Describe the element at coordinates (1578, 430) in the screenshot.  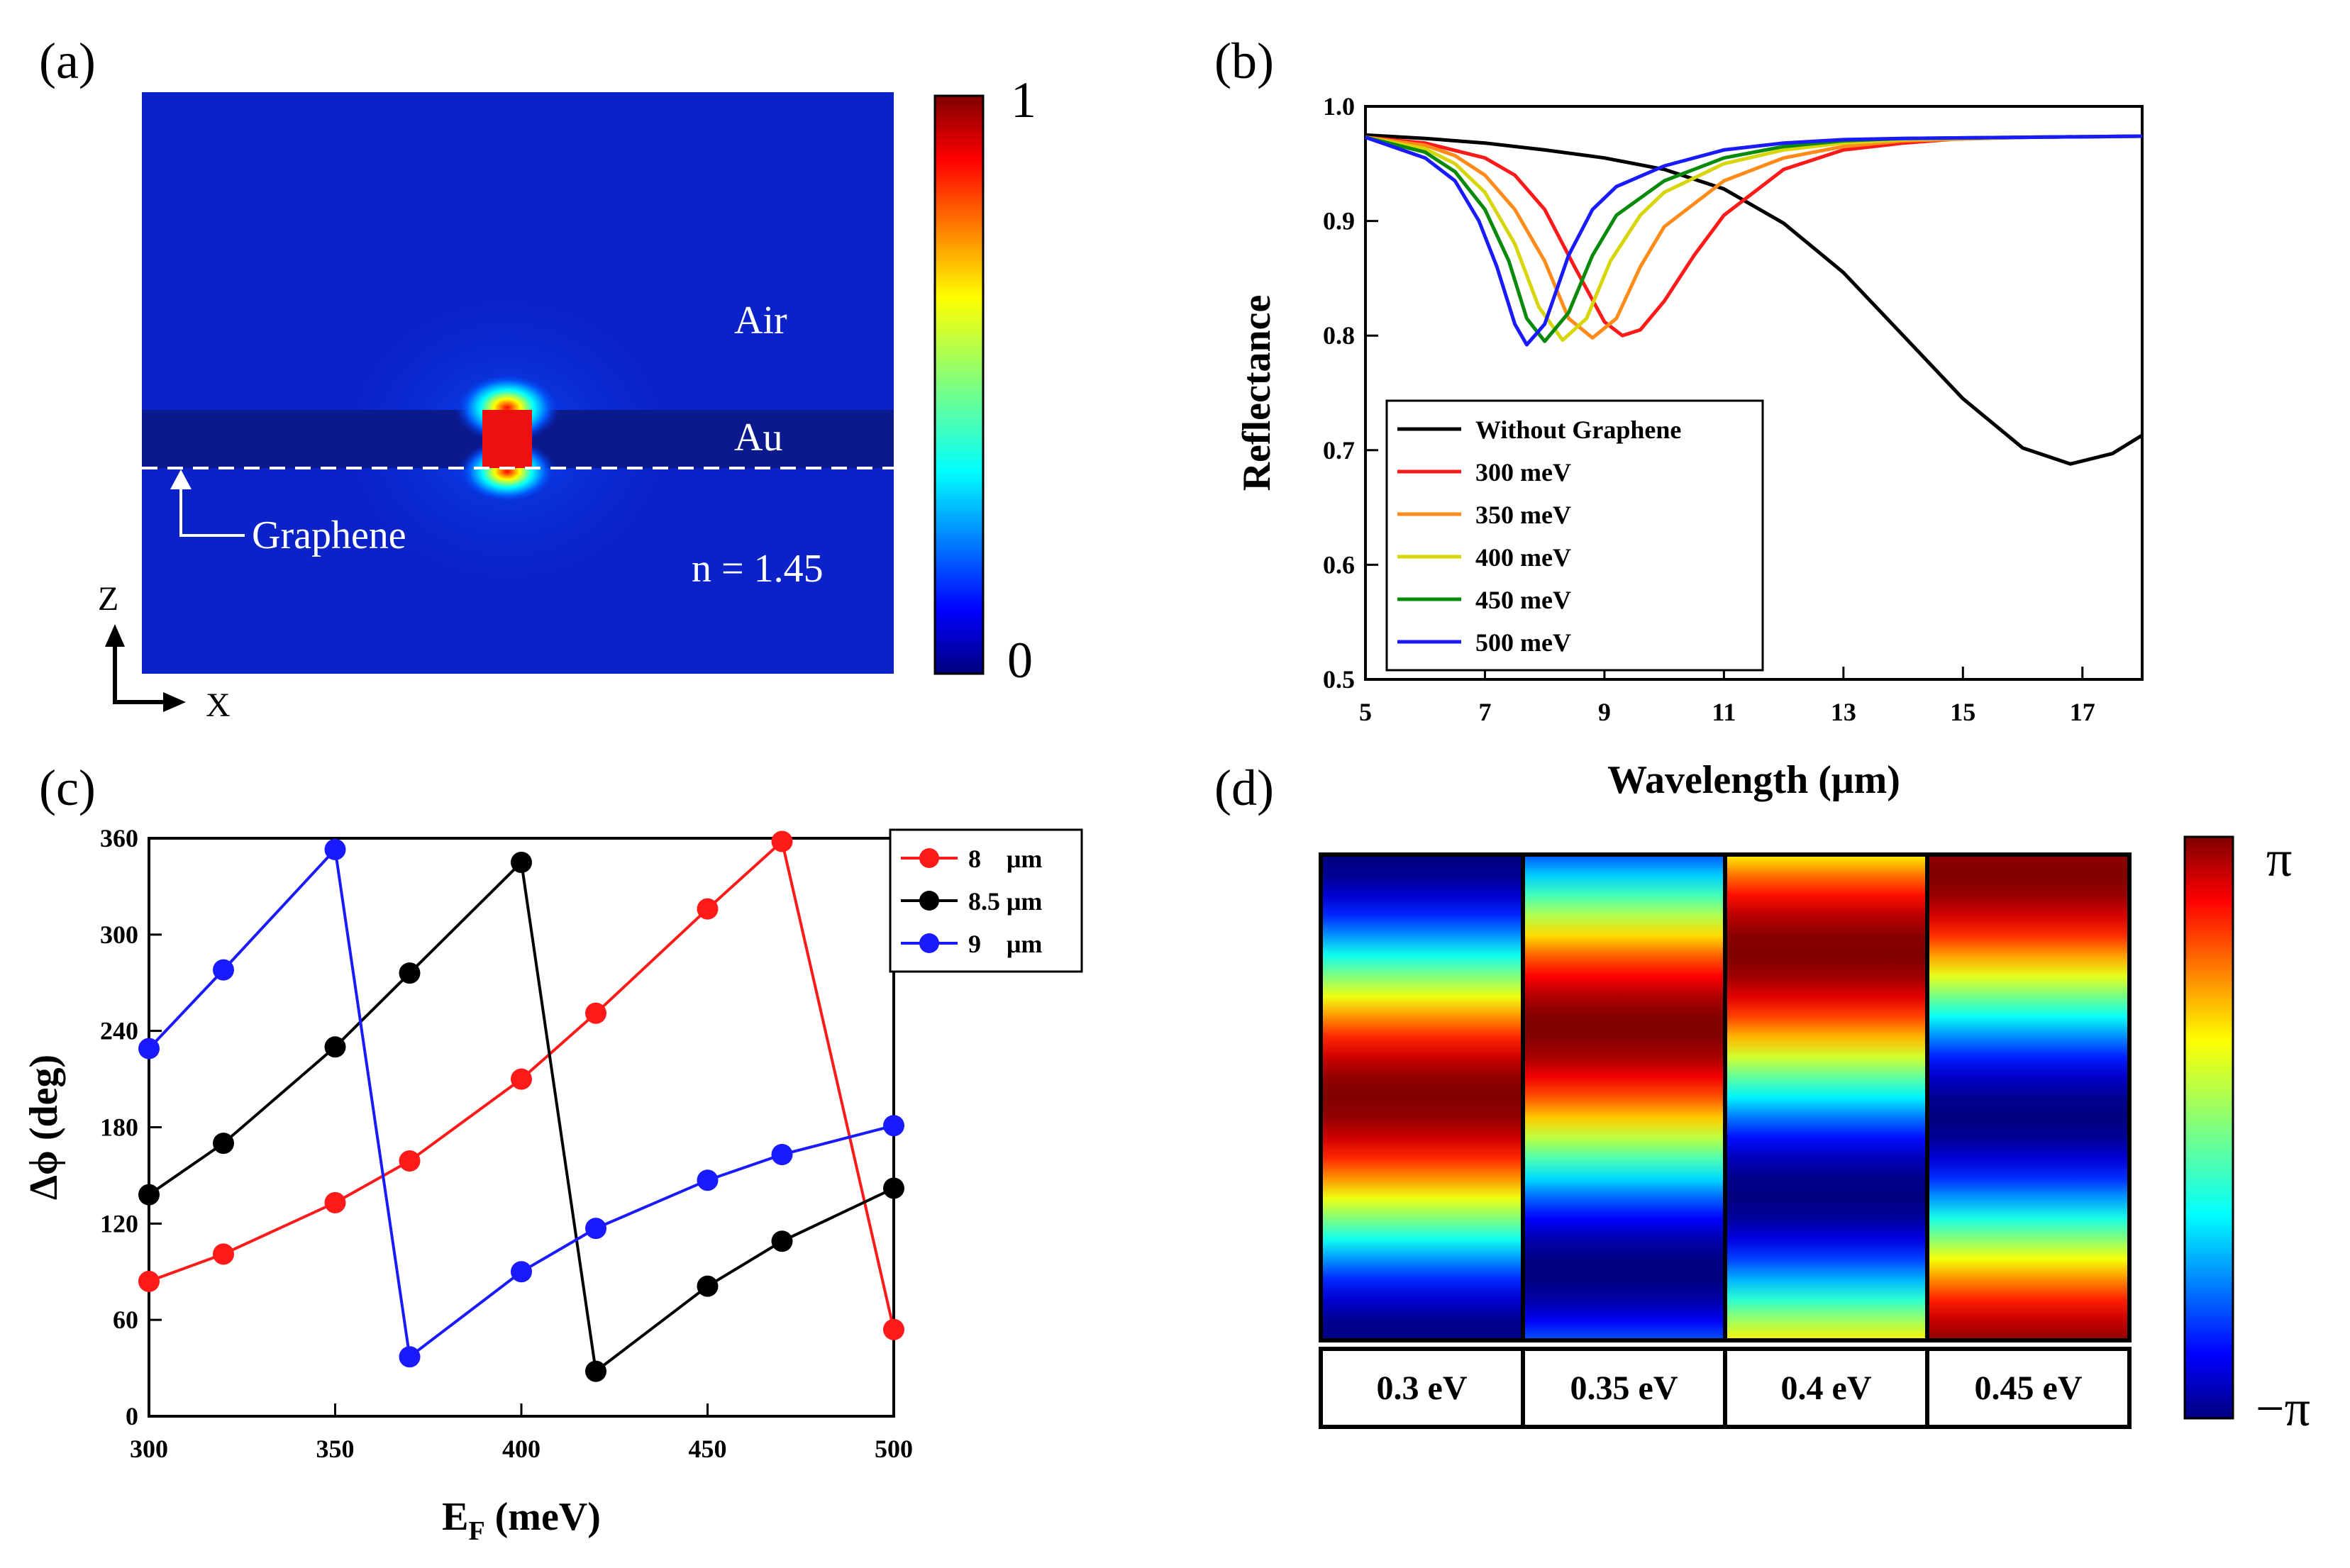
I see `legend-entry: Without Graphene` at that location.